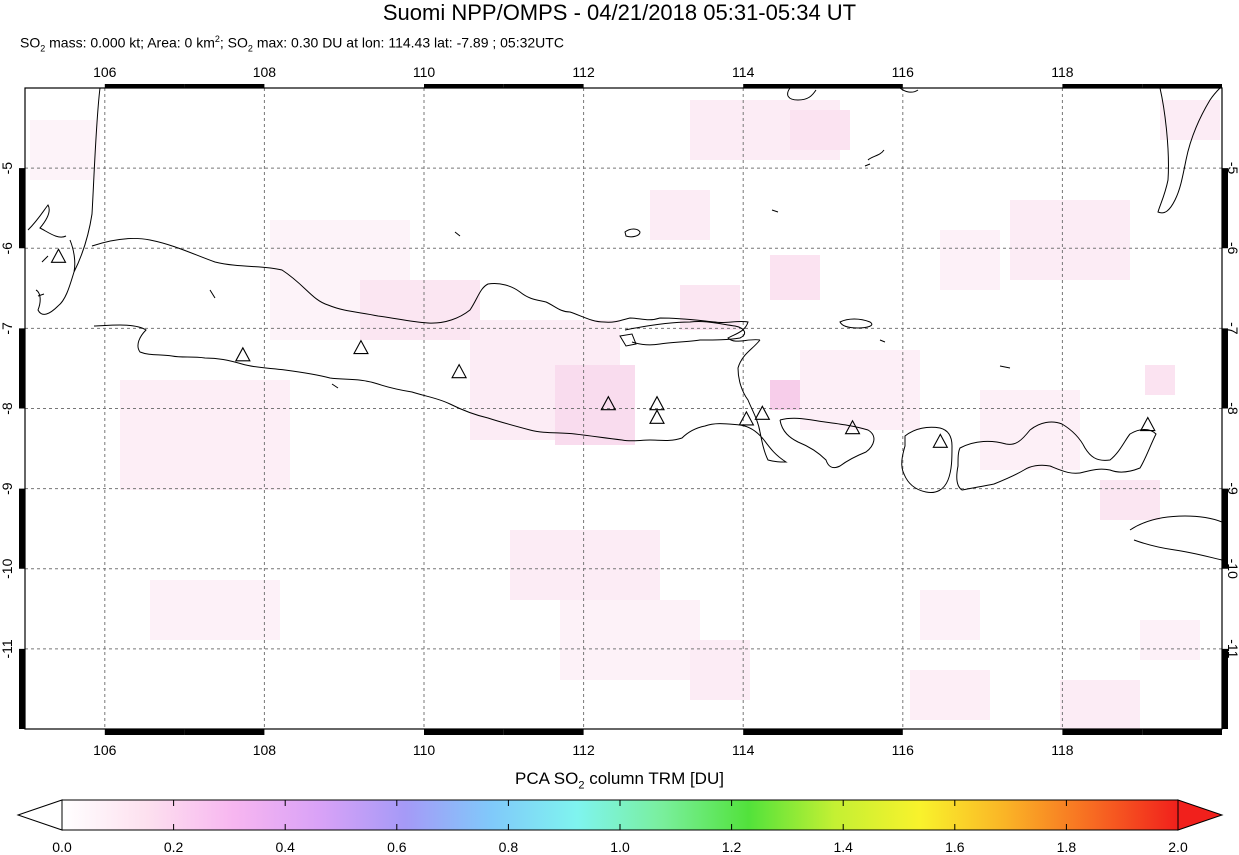 The height and width of the screenshot is (855, 1239). What do you see at coordinates (30, 42) in the screenshot?
I see `mass-label: SO` at bounding box center [30, 42].